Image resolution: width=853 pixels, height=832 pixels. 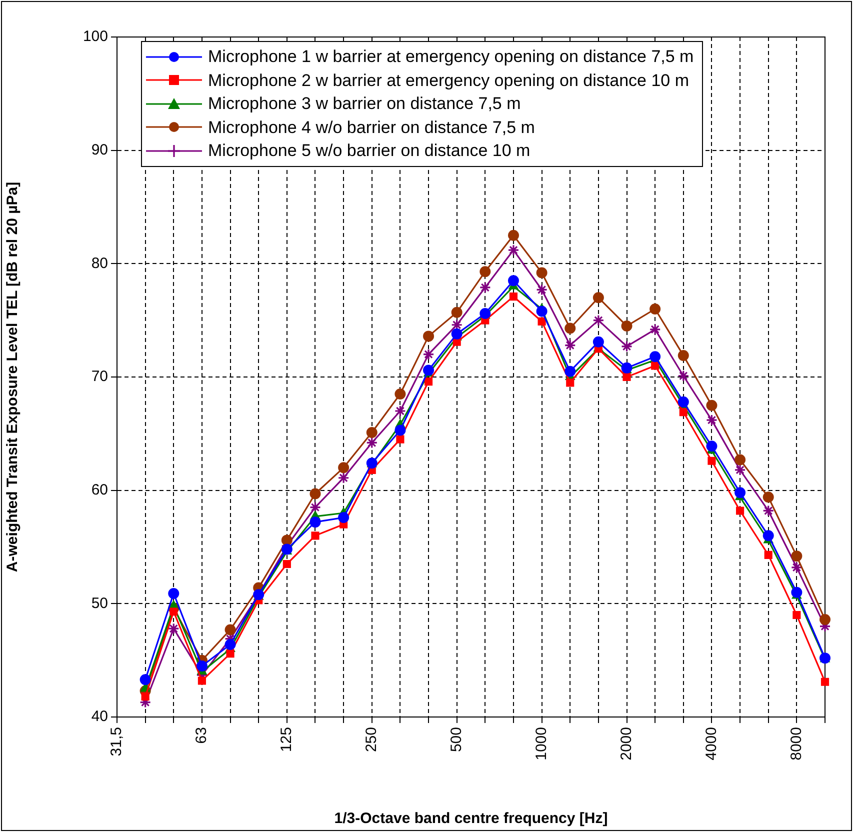 What do you see at coordinates (287, 739) in the screenshot?
I see `x-tick-label: 125` at bounding box center [287, 739].